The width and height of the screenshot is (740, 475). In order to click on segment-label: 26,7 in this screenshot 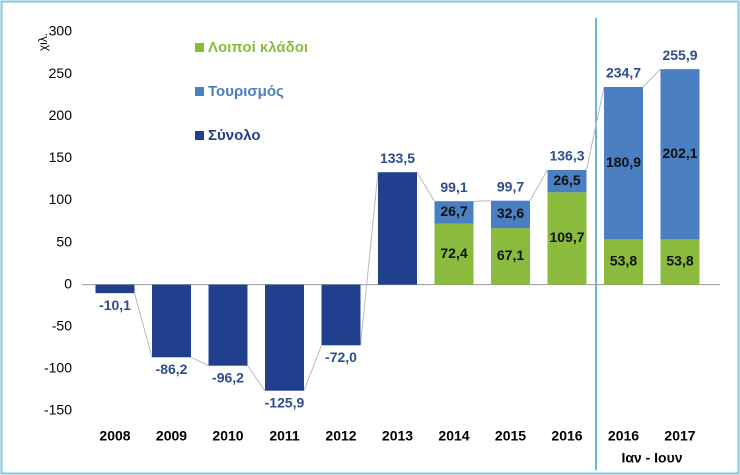, I will do `click(453, 211)`.